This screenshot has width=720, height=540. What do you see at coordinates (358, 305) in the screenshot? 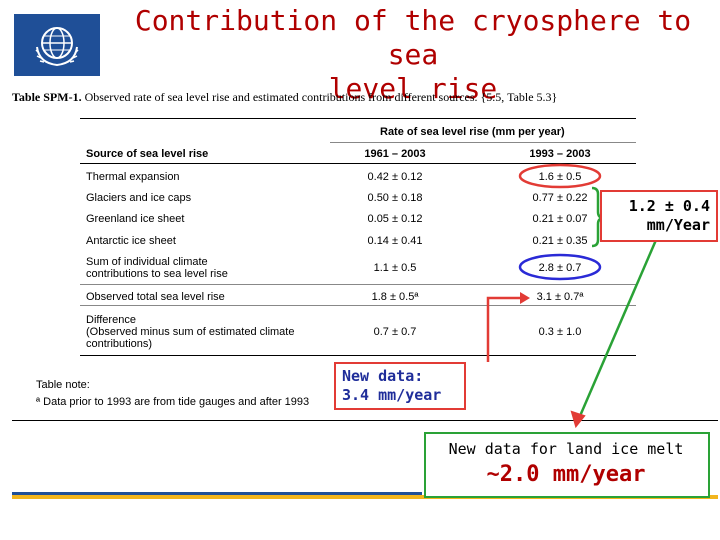
I see `table-observed-rule` at bounding box center [358, 305].